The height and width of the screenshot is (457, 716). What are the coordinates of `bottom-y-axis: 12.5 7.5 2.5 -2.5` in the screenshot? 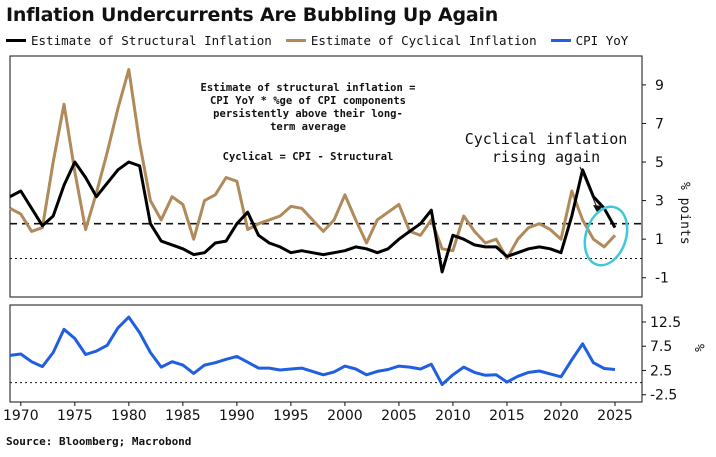 It's located at (661, 359).